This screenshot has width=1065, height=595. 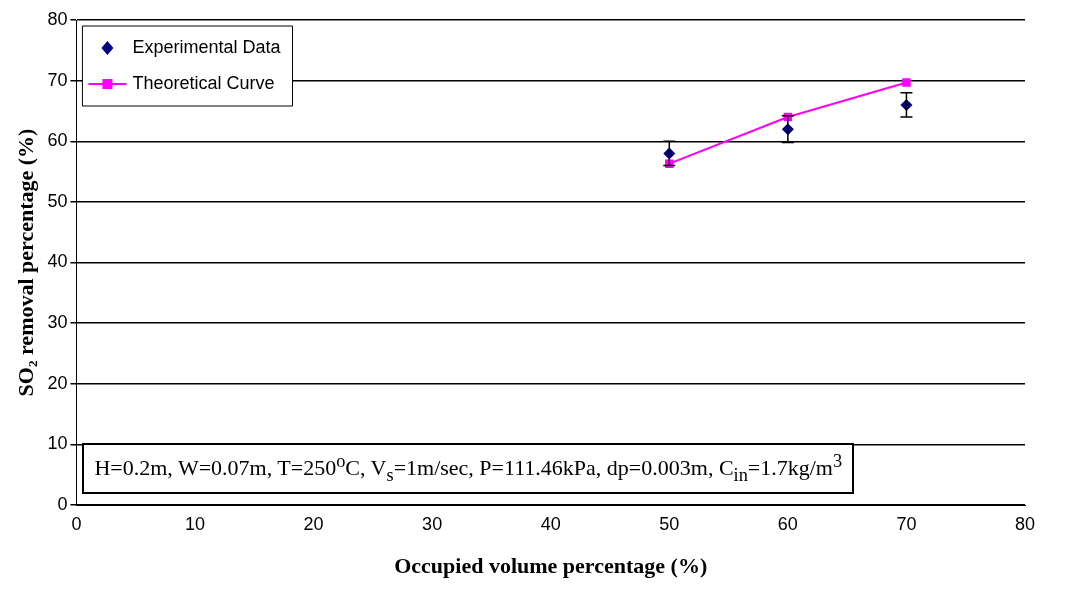 I want to click on y-tick-label: 40, so click(x=57, y=261).